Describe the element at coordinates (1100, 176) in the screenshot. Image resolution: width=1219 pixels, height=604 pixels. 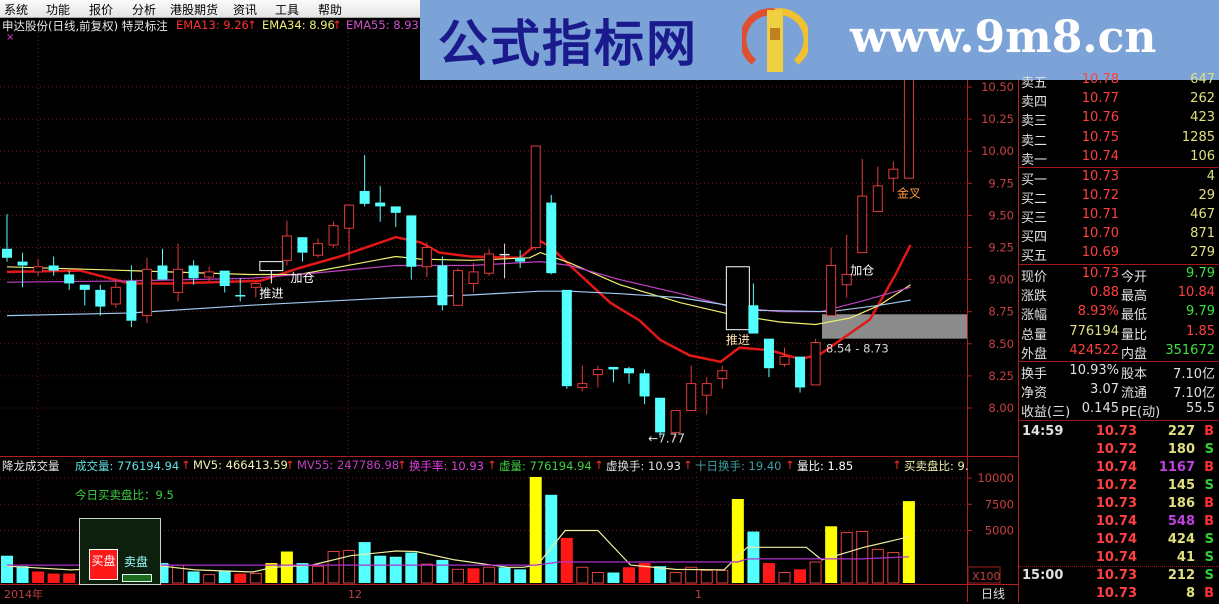
I see `bid-price: 10.73` at that location.